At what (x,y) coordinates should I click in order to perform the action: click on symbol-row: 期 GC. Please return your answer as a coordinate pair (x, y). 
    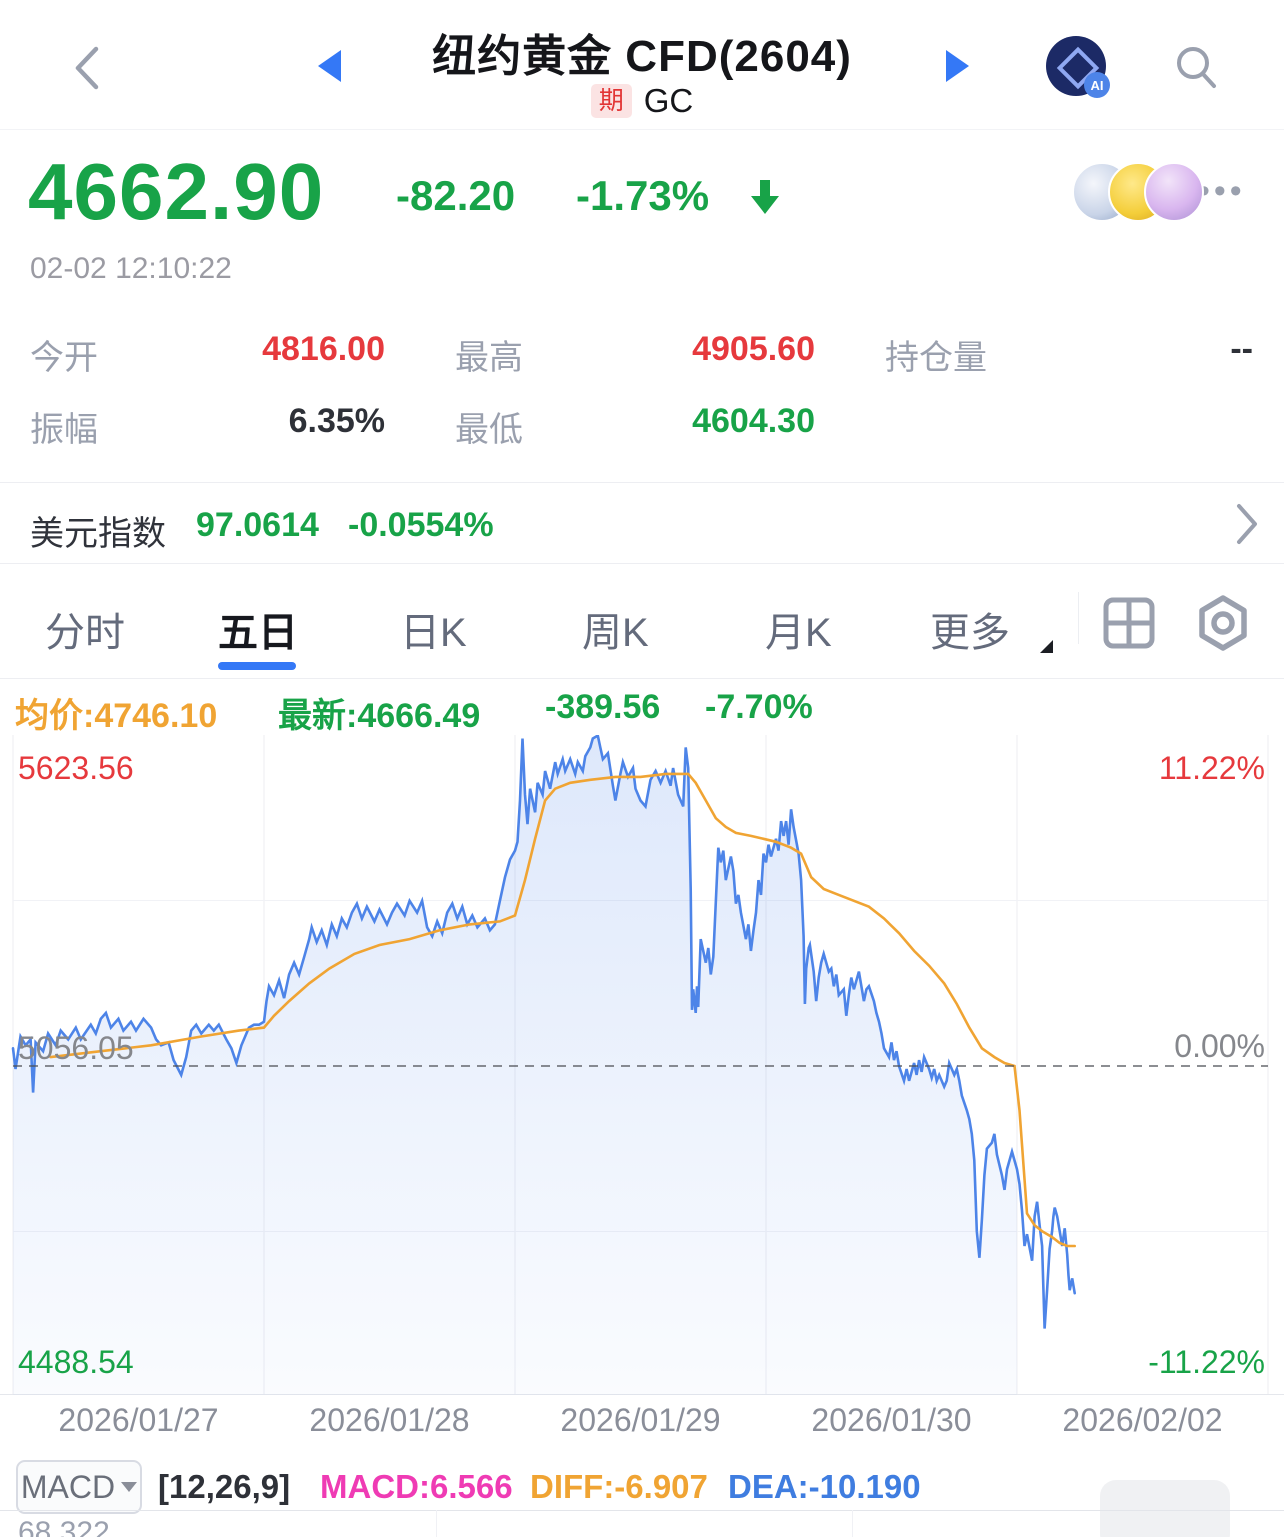
    Looking at the image, I should click on (642, 101).